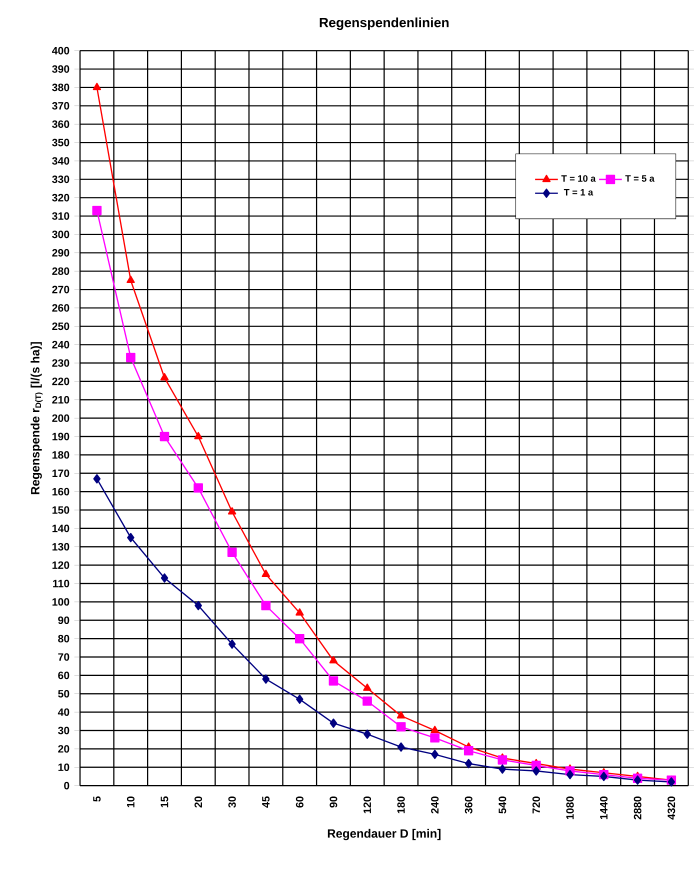 This screenshot has height=871, width=696. Describe the element at coordinates (61, 290) in the screenshot. I see `y-tick-label: 270` at that location.